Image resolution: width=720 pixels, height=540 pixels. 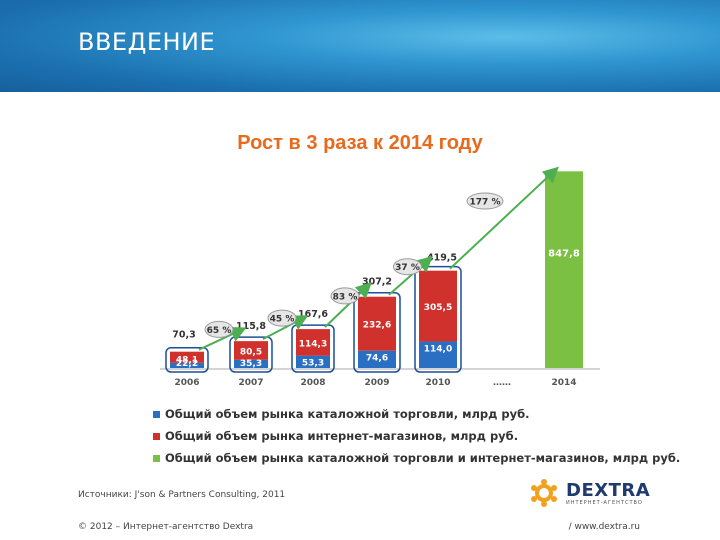 I want to click on total-label: 115,8, so click(x=251, y=326).